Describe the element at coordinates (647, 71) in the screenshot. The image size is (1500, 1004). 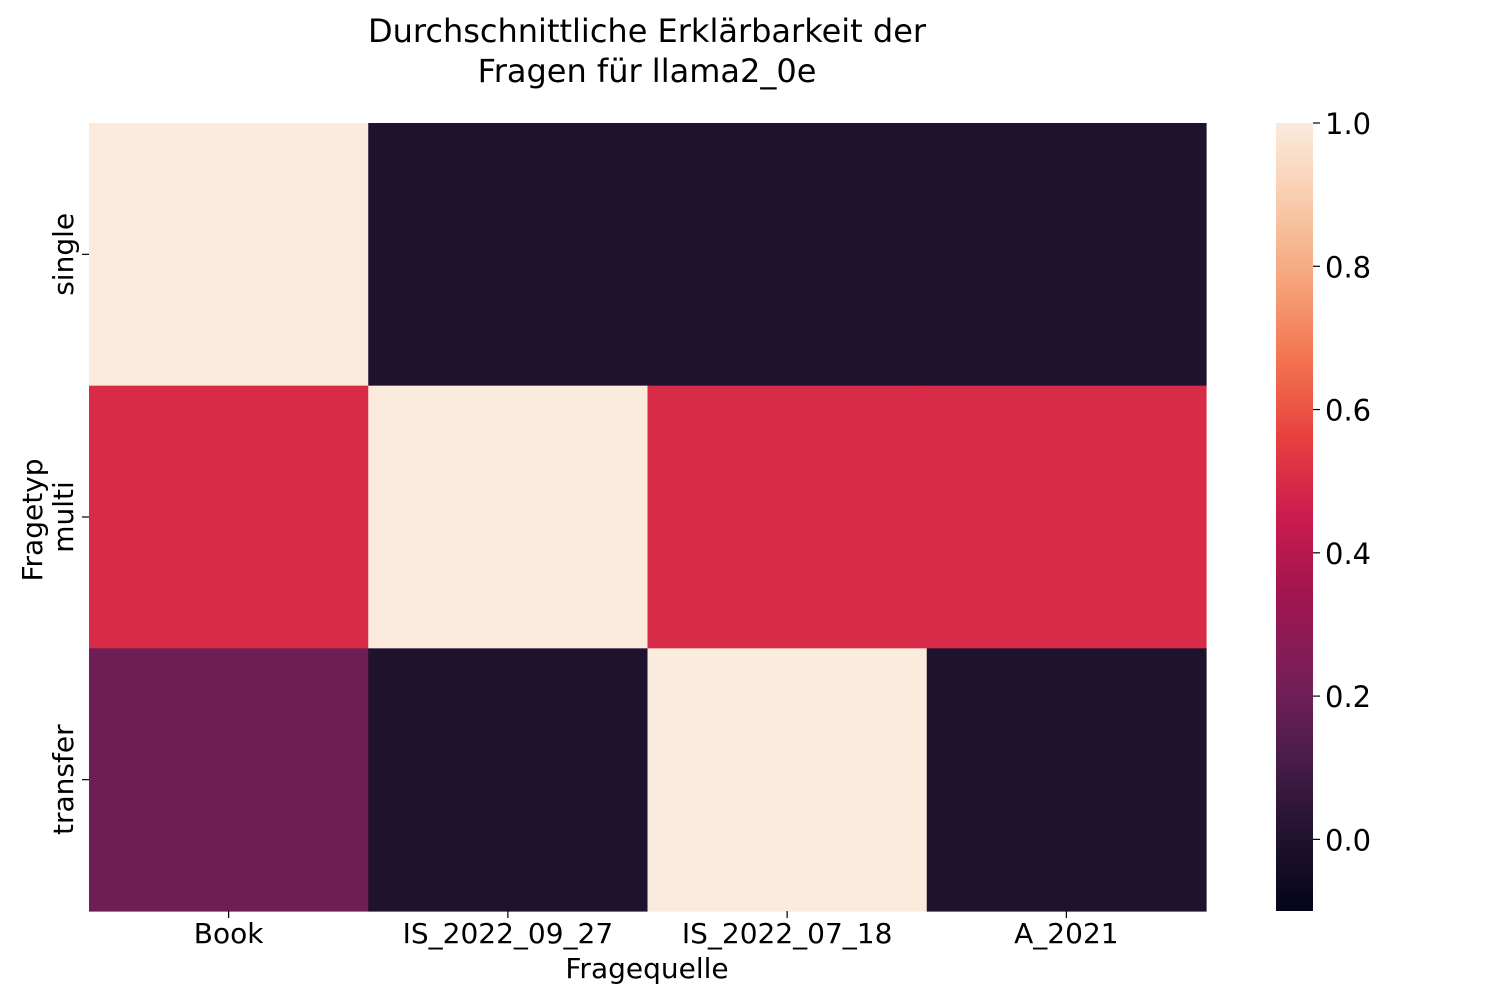
I see `chart-title-line2: Fragen für llama2_0e` at that location.